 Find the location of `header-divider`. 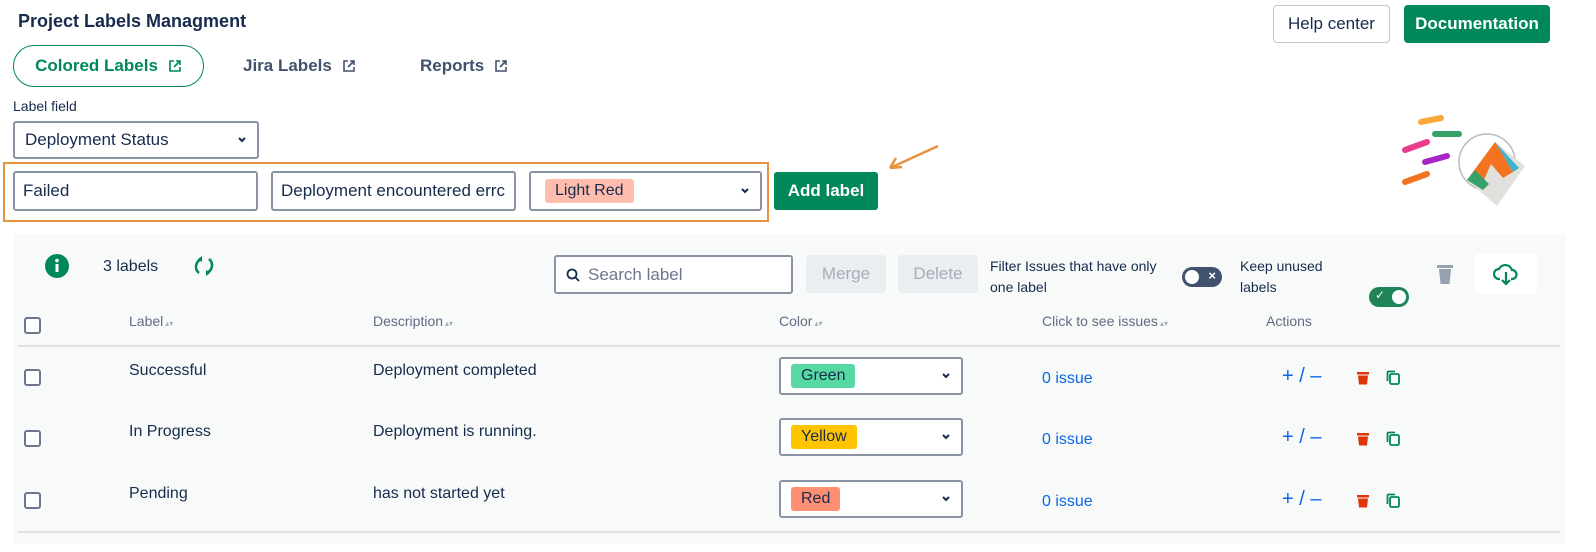

header-divider is located at coordinates (789, 346).